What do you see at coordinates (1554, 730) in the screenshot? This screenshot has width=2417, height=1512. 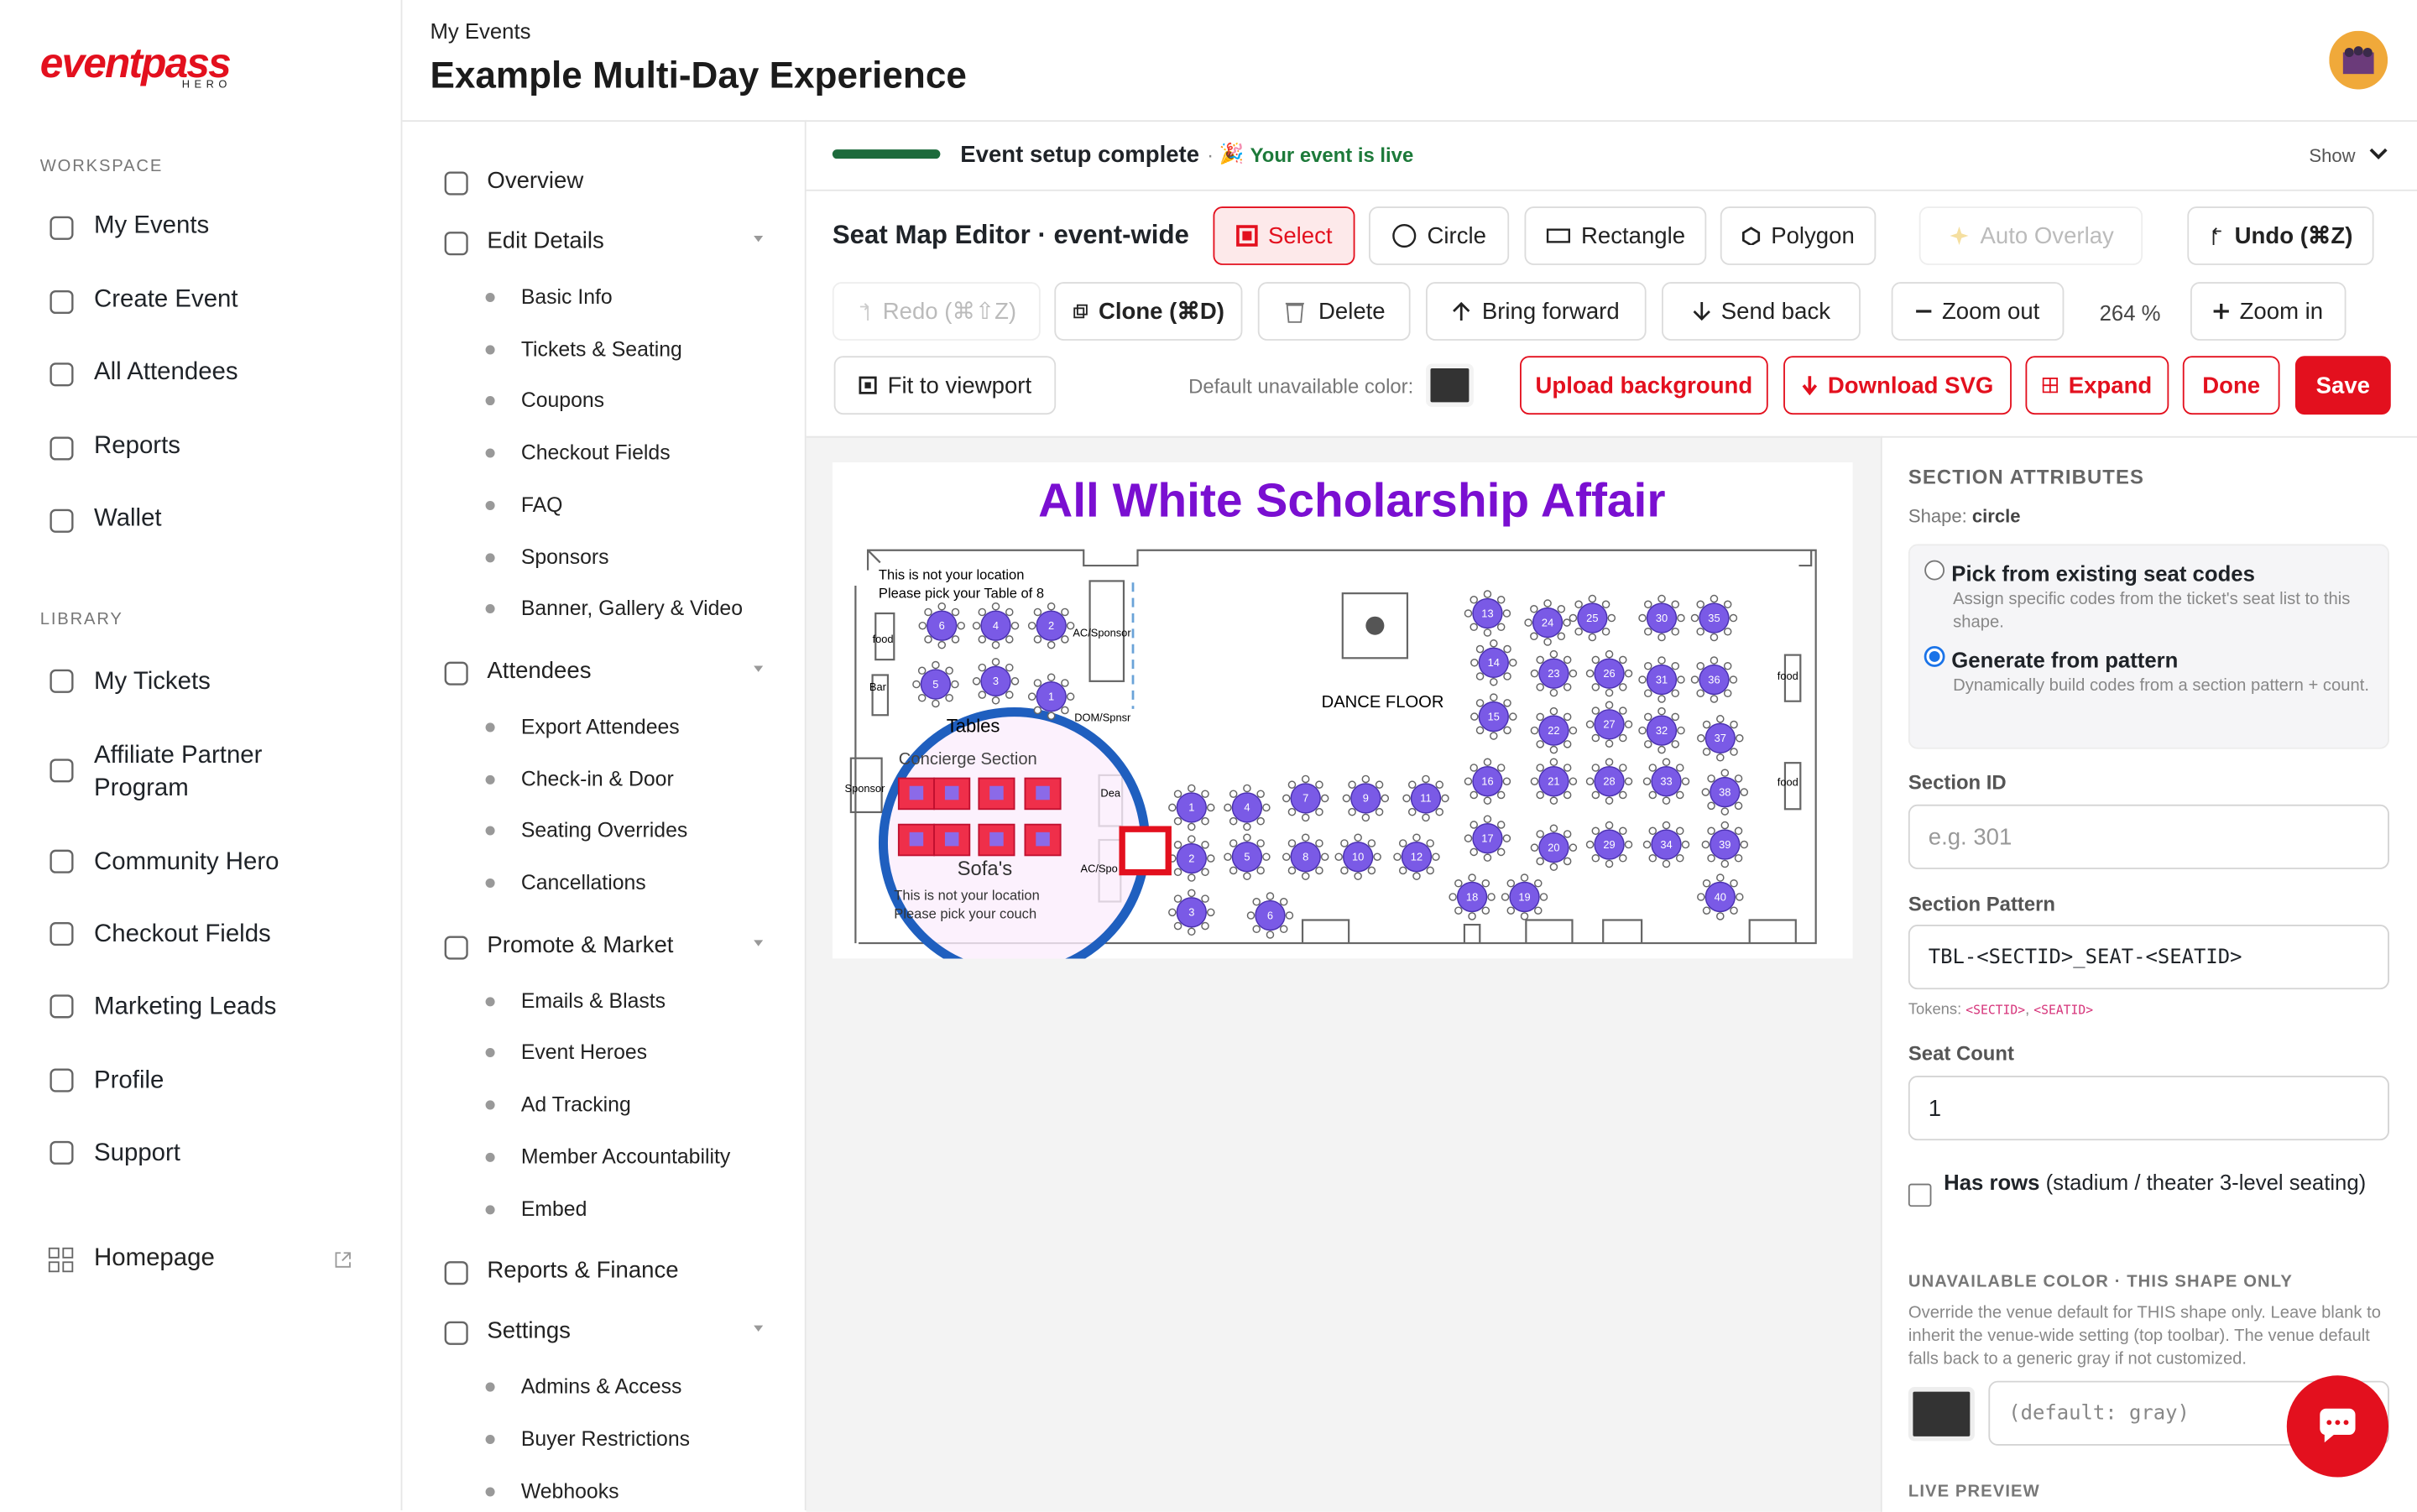 I see `table: 22` at bounding box center [1554, 730].